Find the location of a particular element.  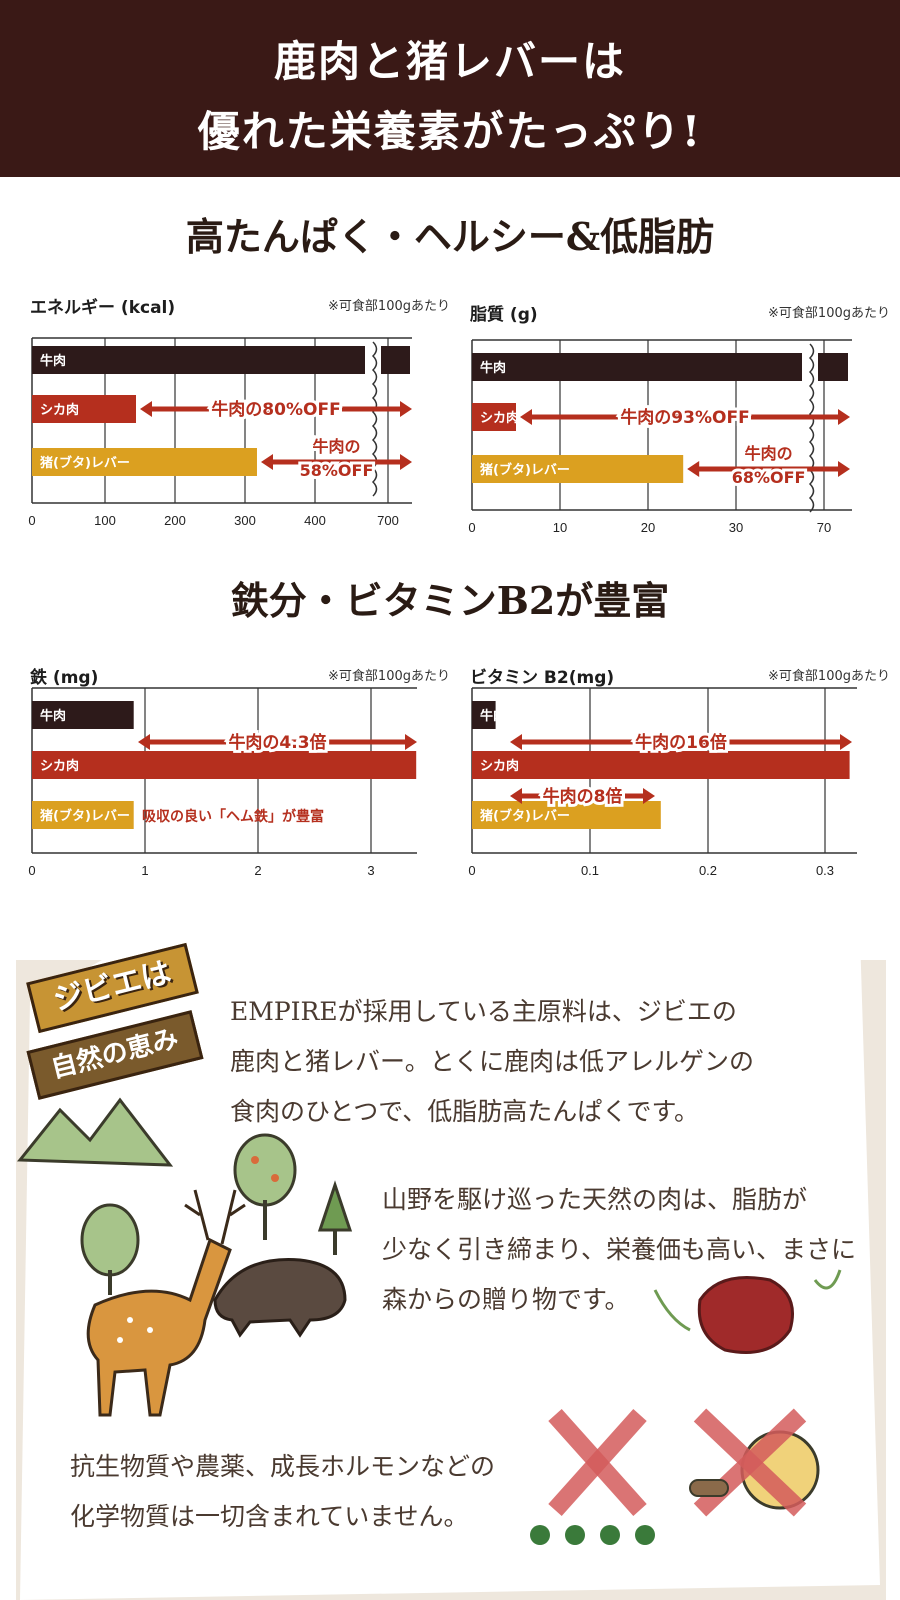

tick-label: 20 is located at coordinates (648, 527).